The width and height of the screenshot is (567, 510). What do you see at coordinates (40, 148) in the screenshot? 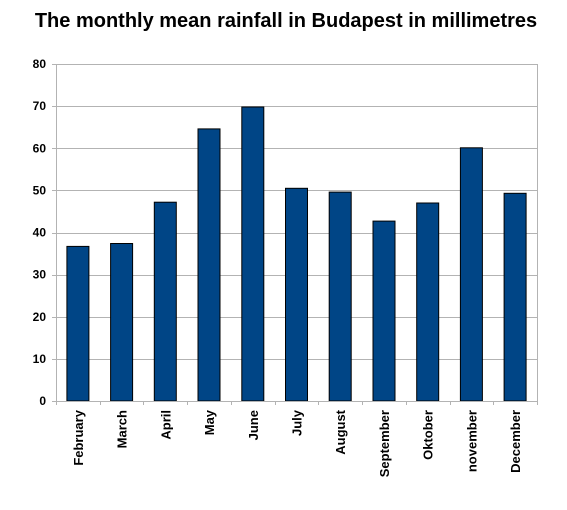
I see `y-tick-label: 60` at bounding box center [40, 148].